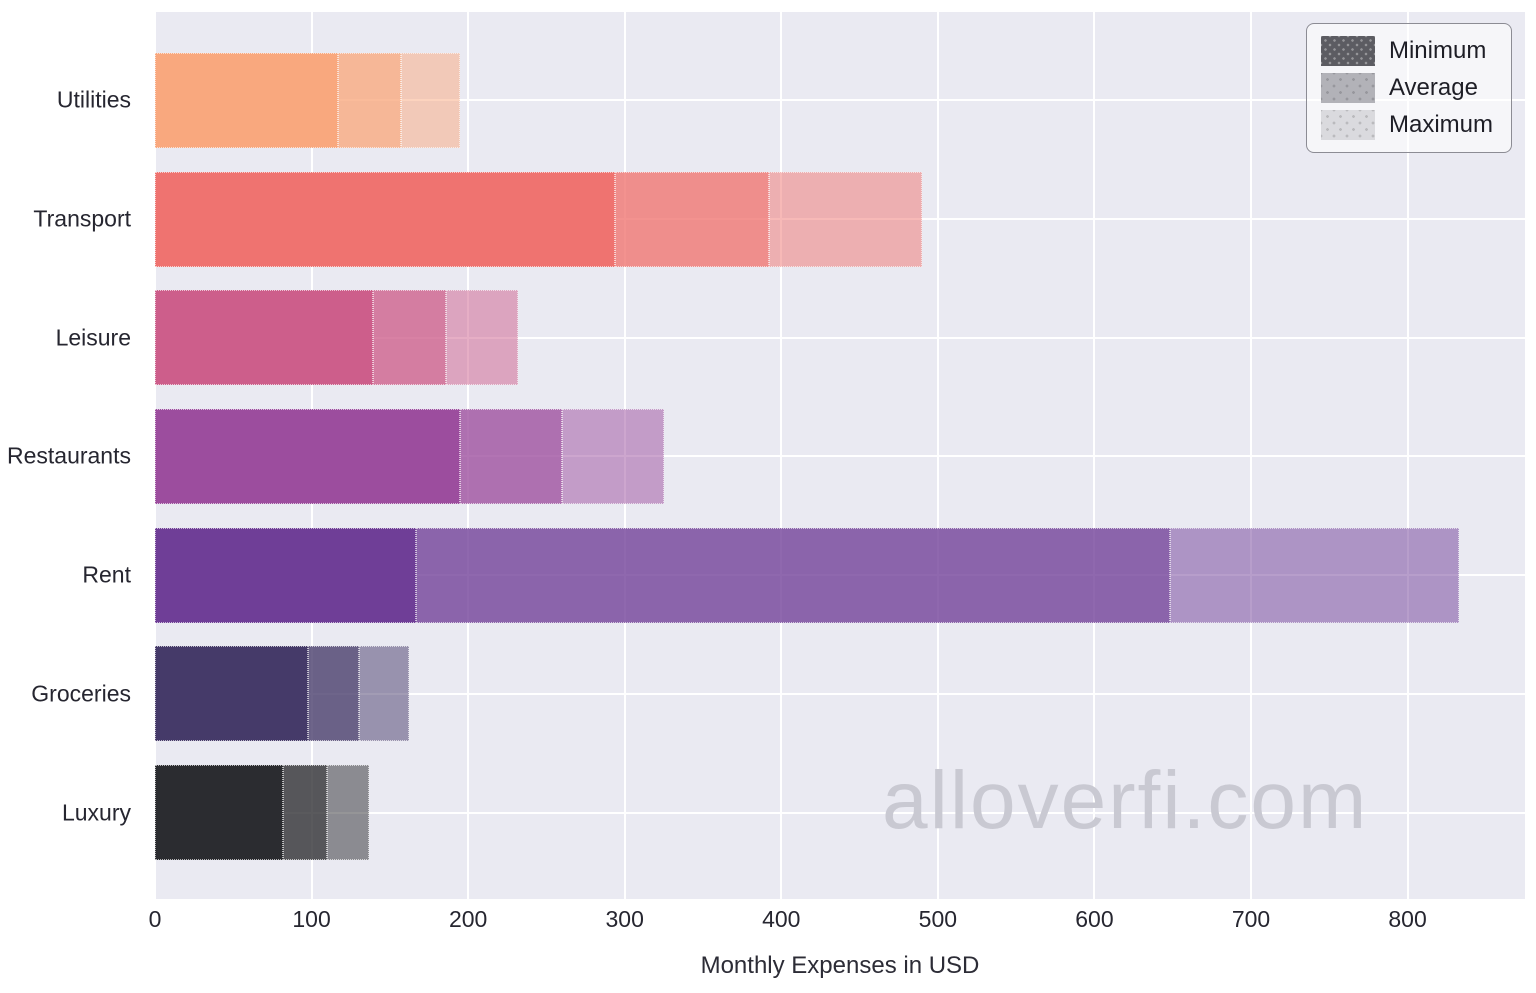 The image size is (1536, 993). I want to click on x-tick-label: 800, so click(1407, 919).